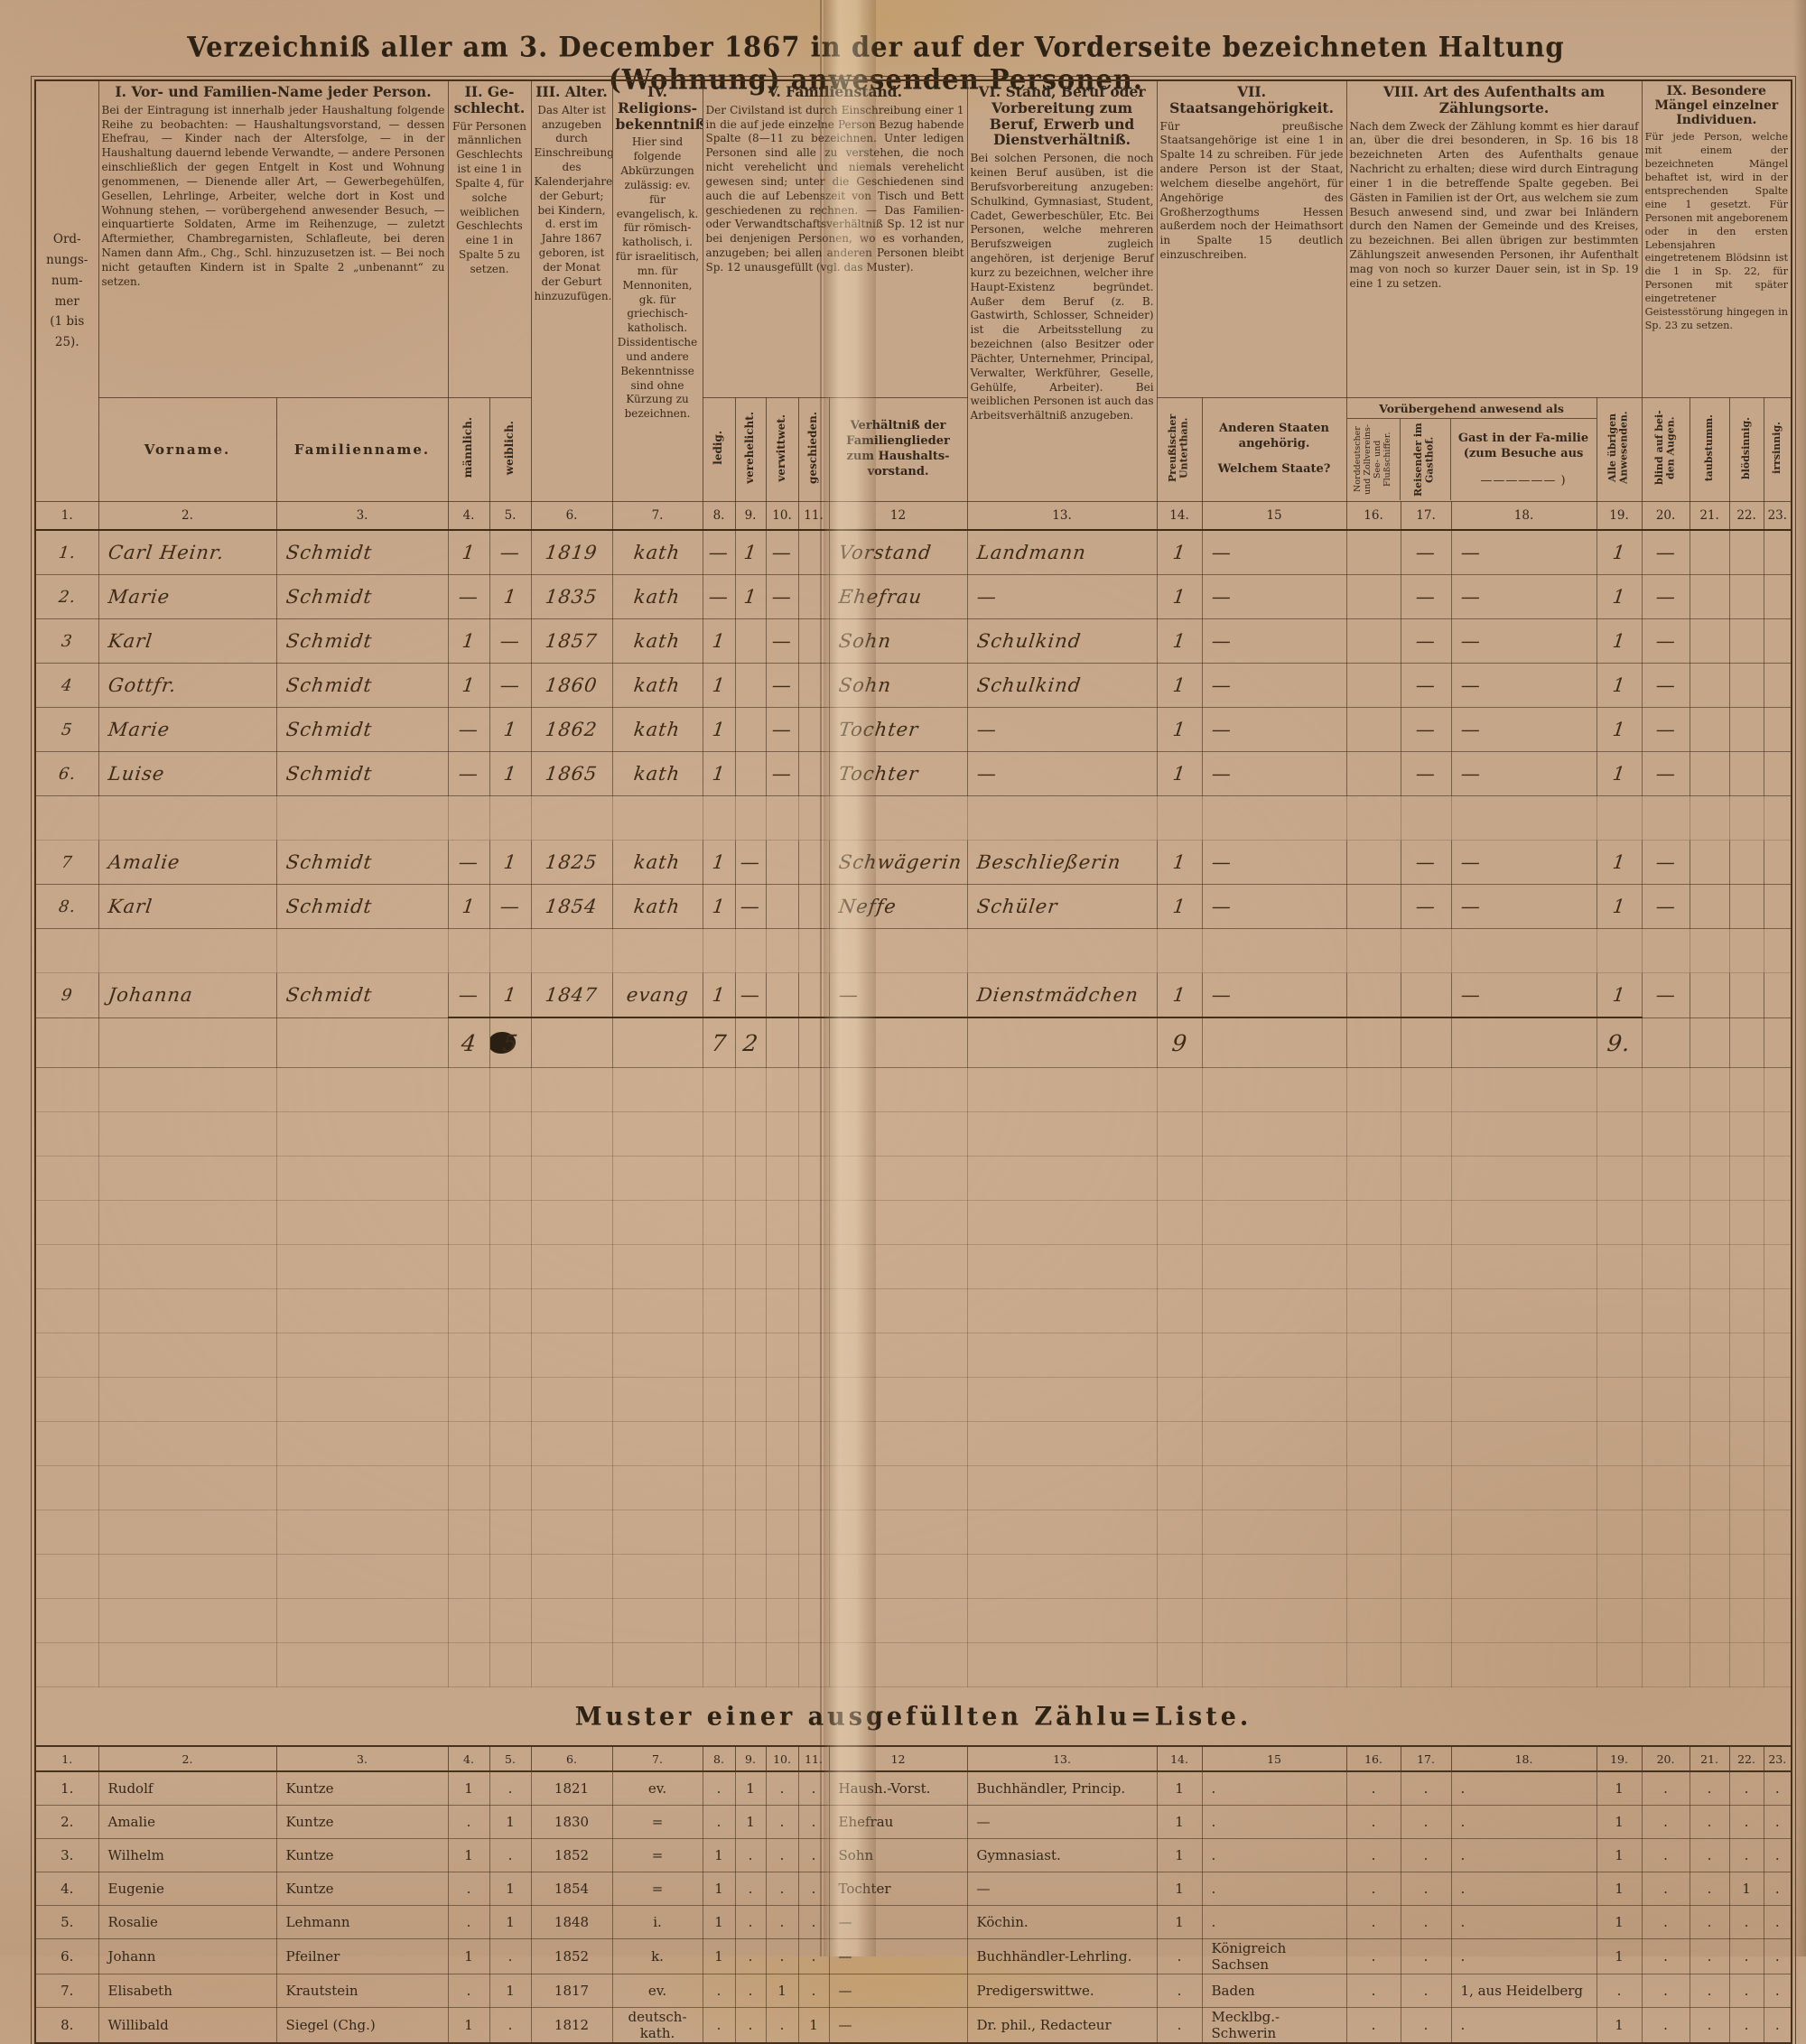 The height and width of the screenshot is (2044, 1806). Describe the element at coordinates (572, 995) in the screenshot. I see `entry-cell-text: 1847` at that location.